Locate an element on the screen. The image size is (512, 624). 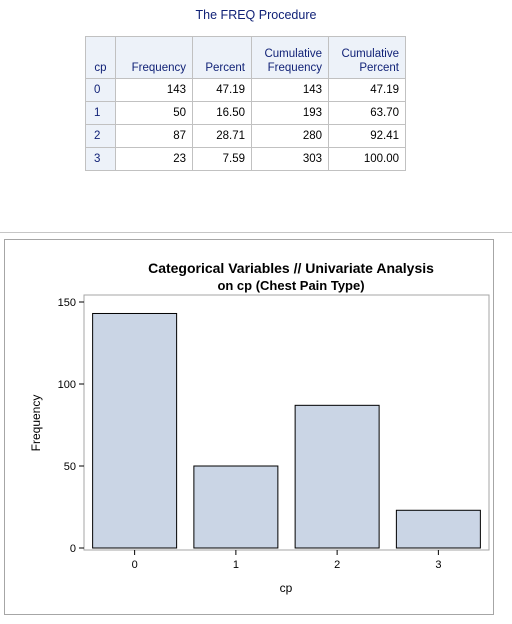
procedure-title: The FREQ Procedure is located at coordinates (256, 15).